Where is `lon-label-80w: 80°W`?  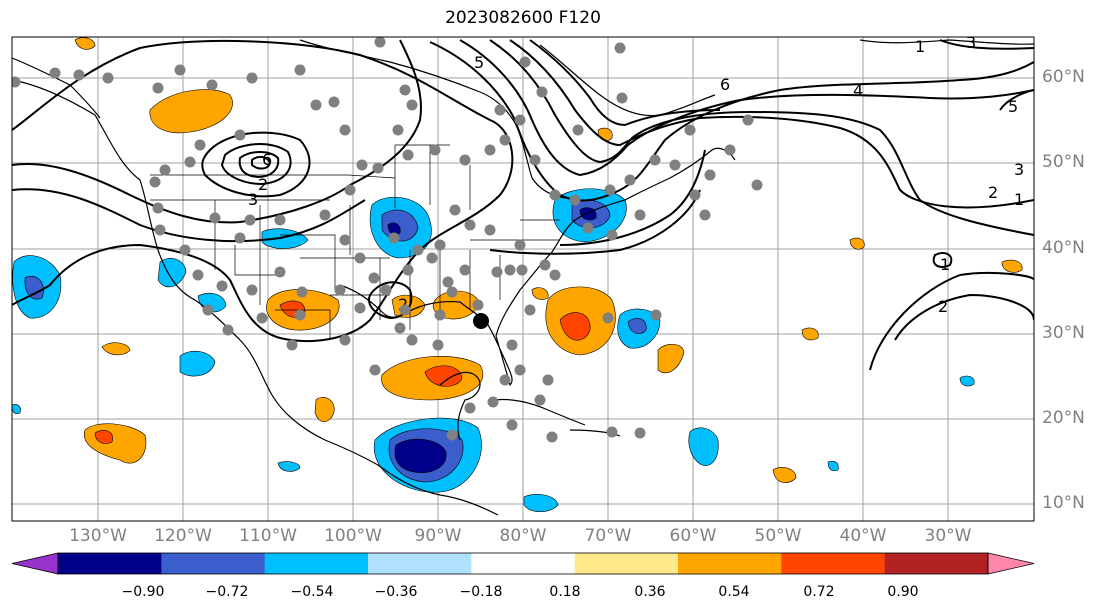
lon-label-80w: 80°W is located at coordinates (523, 536).